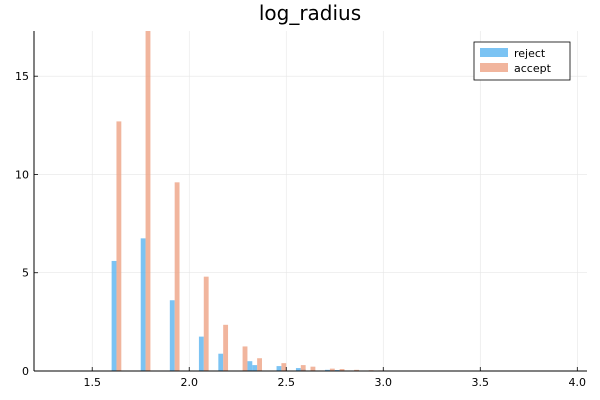  Describe the element at coordinates (22, 76) in the screenshot. I see `y-tick-label: 15` at that location.